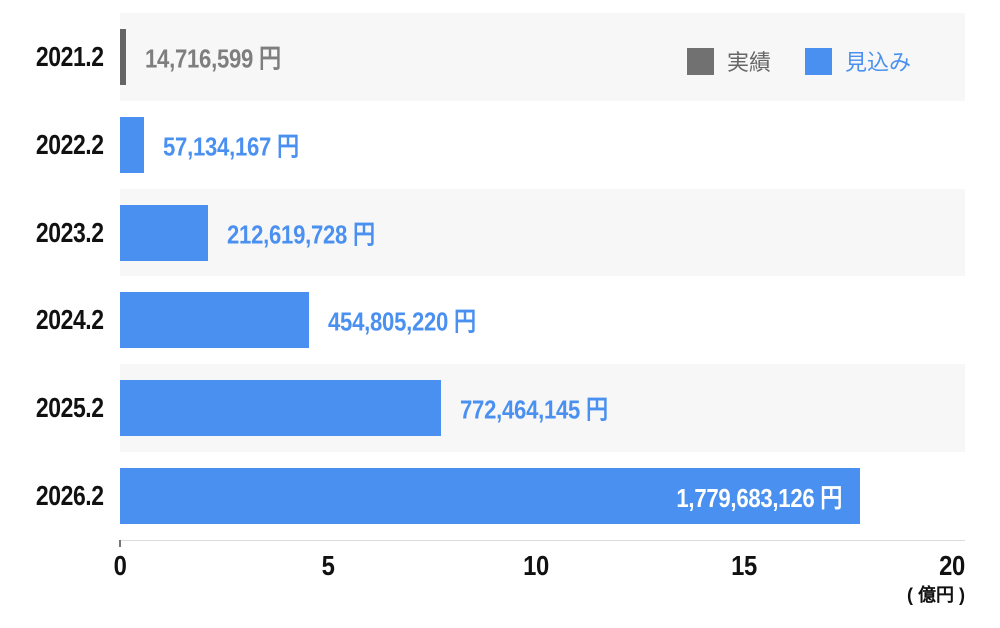 The height and width of the screenshot is (628, 1000). Describe the element at coordinates (759, 497) in the screenshot. I see `value-label: 1,779,683,126 円` at that location.